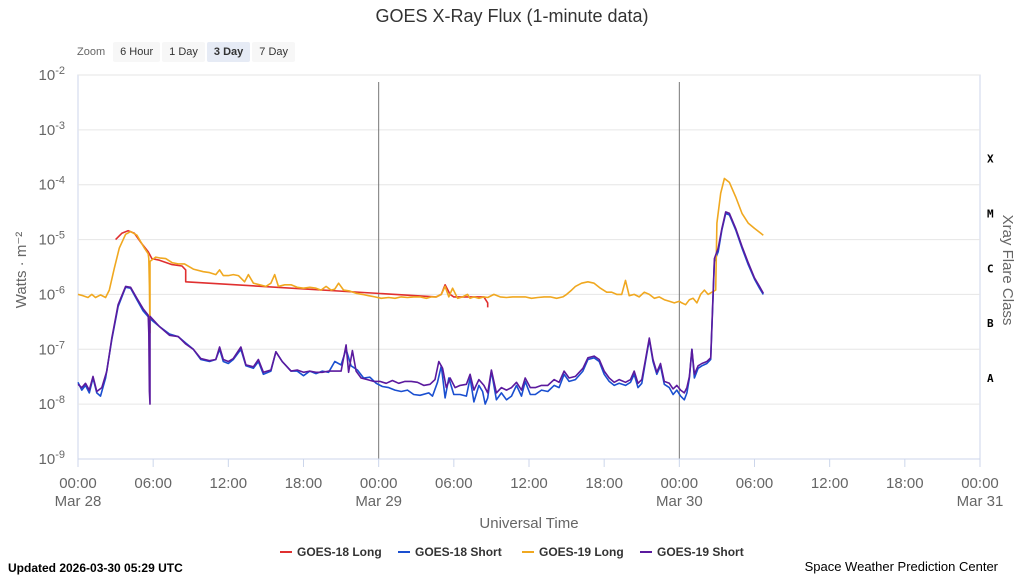 This screenshot has height=576, width=1024. What do you see at coordinates (52, 458) in the screenshot?
I see `y-tick-label: 10⁻⁹` at bounding box center [52, 458].